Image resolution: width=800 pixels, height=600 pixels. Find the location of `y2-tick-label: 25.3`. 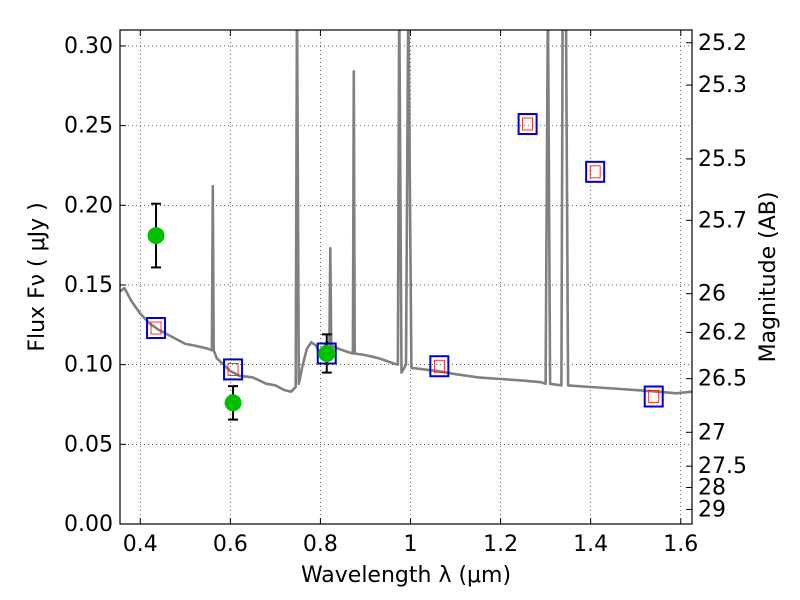

y2-tick-label: 25.3 is located at coordinates (722, 85).